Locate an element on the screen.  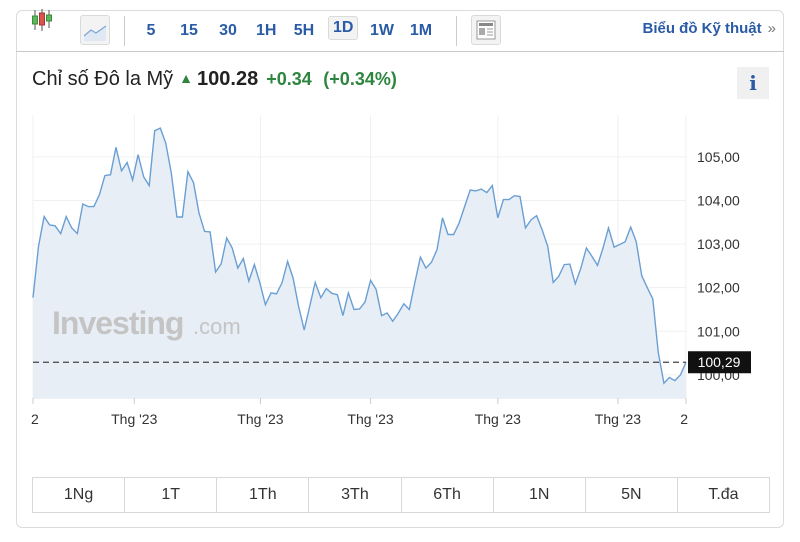
technical-chart-label: Biểu đồ Kỹ thuật is located at coordinates (702, 28).